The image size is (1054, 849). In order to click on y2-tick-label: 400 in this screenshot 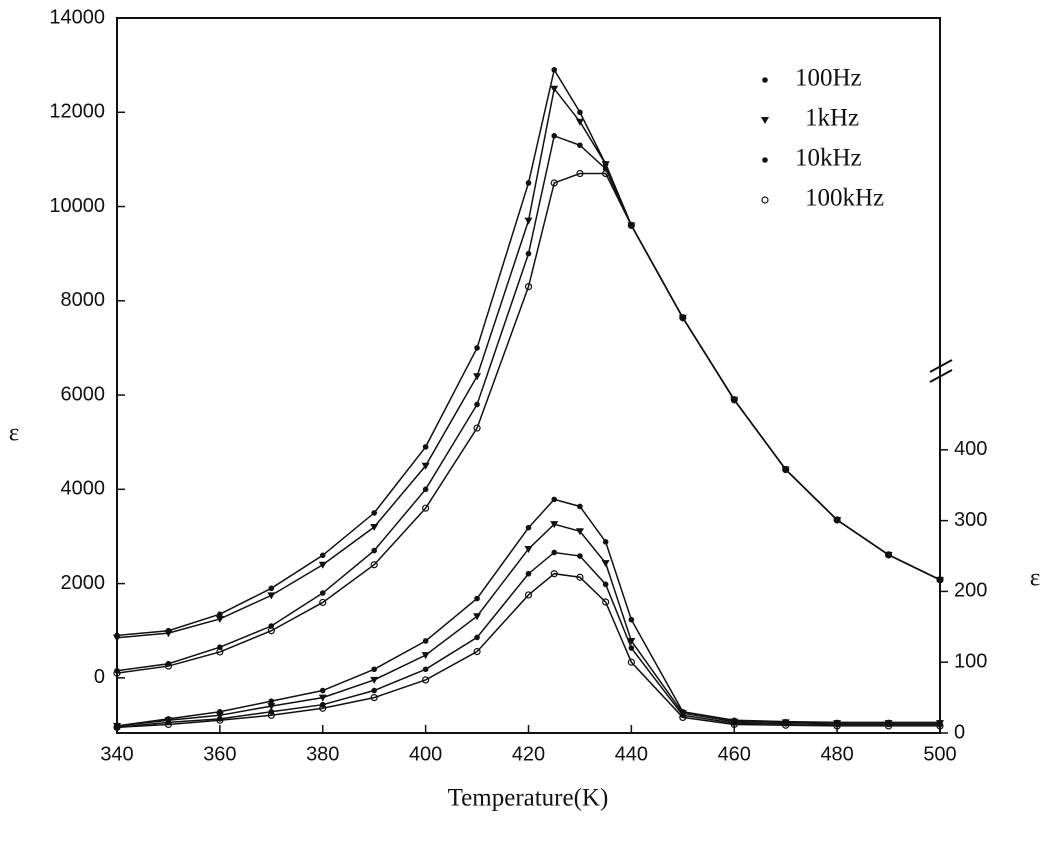, I will do `click(970, 449)`.